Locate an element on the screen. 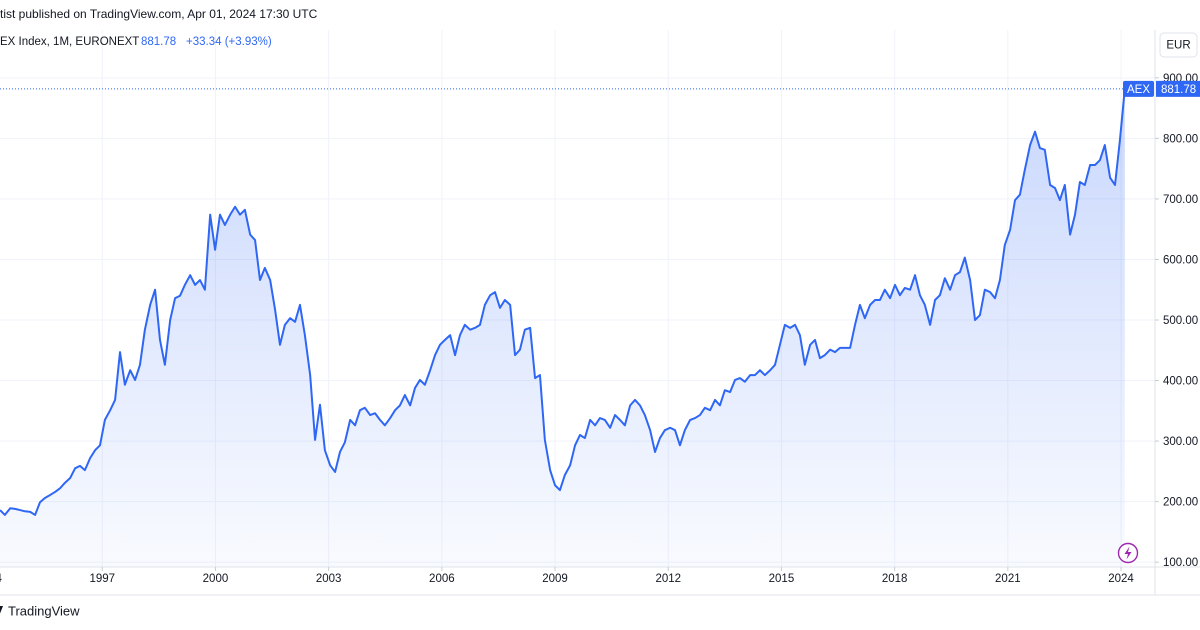  currency-label: EUR is located at coordinates (1178, 46).